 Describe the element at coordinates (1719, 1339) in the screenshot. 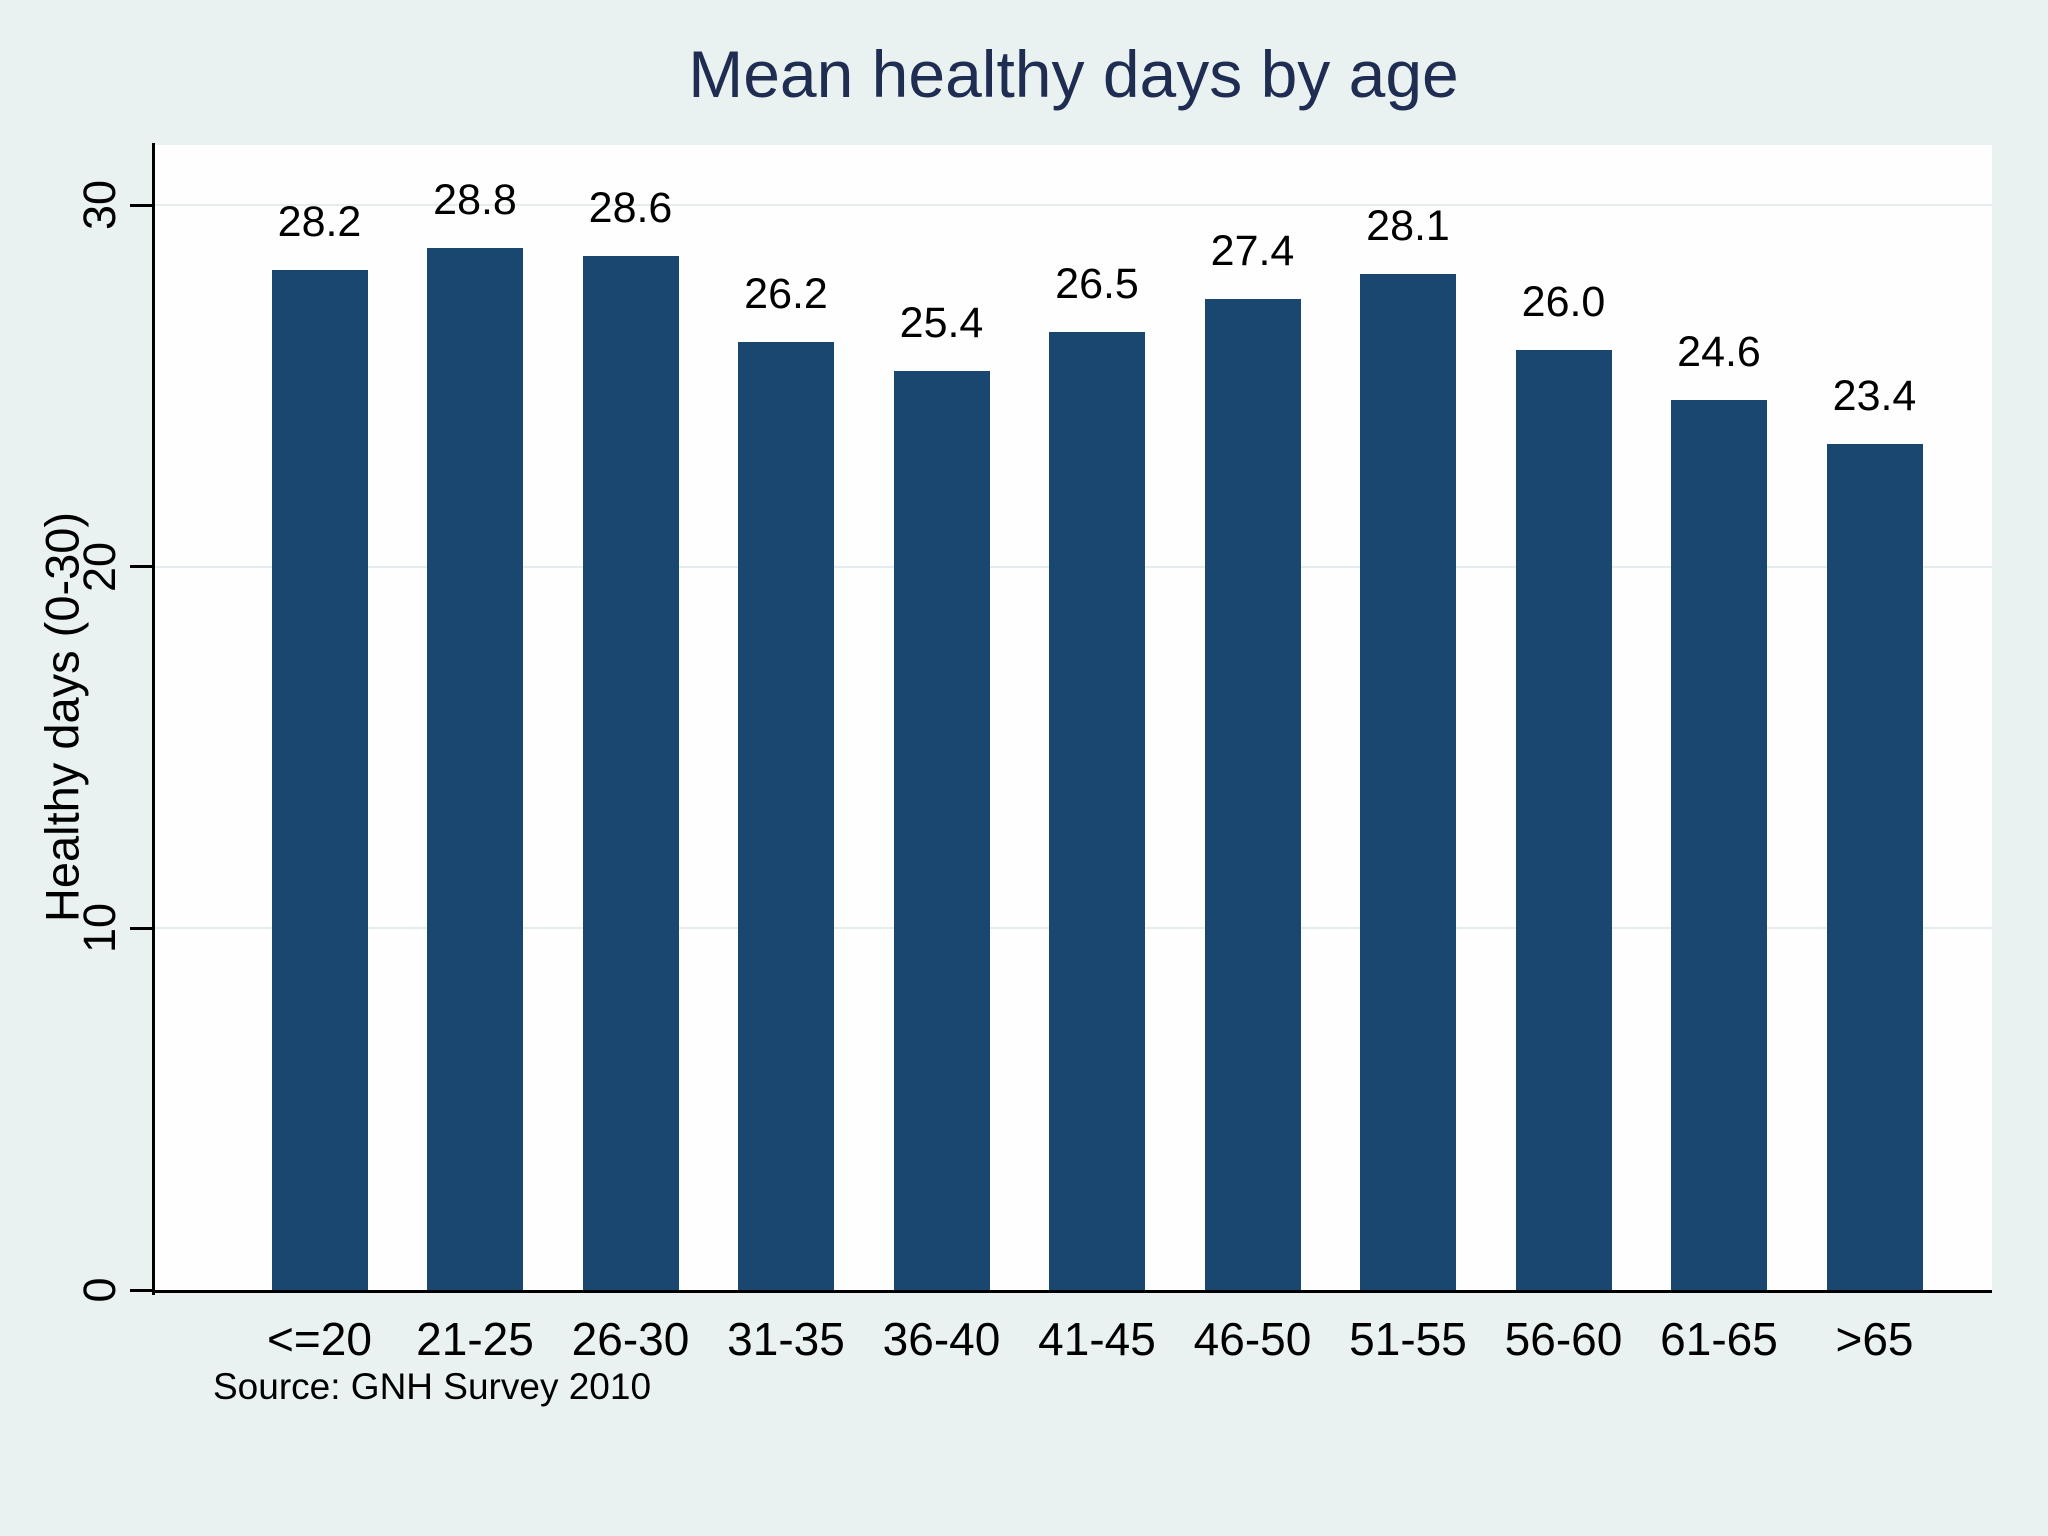

I see `x-tick-label-61-65: 61-65` at that location.